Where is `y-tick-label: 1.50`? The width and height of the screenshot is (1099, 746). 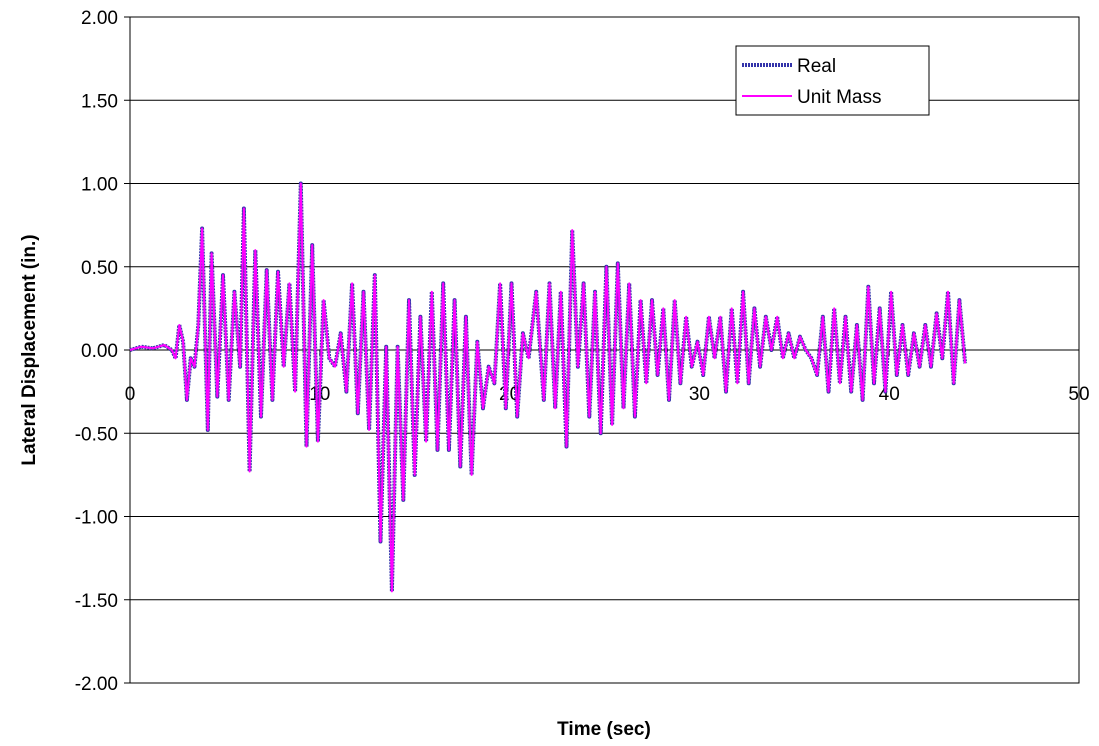
y-tick-label: 1.50 is located at coordinates (99, 101).